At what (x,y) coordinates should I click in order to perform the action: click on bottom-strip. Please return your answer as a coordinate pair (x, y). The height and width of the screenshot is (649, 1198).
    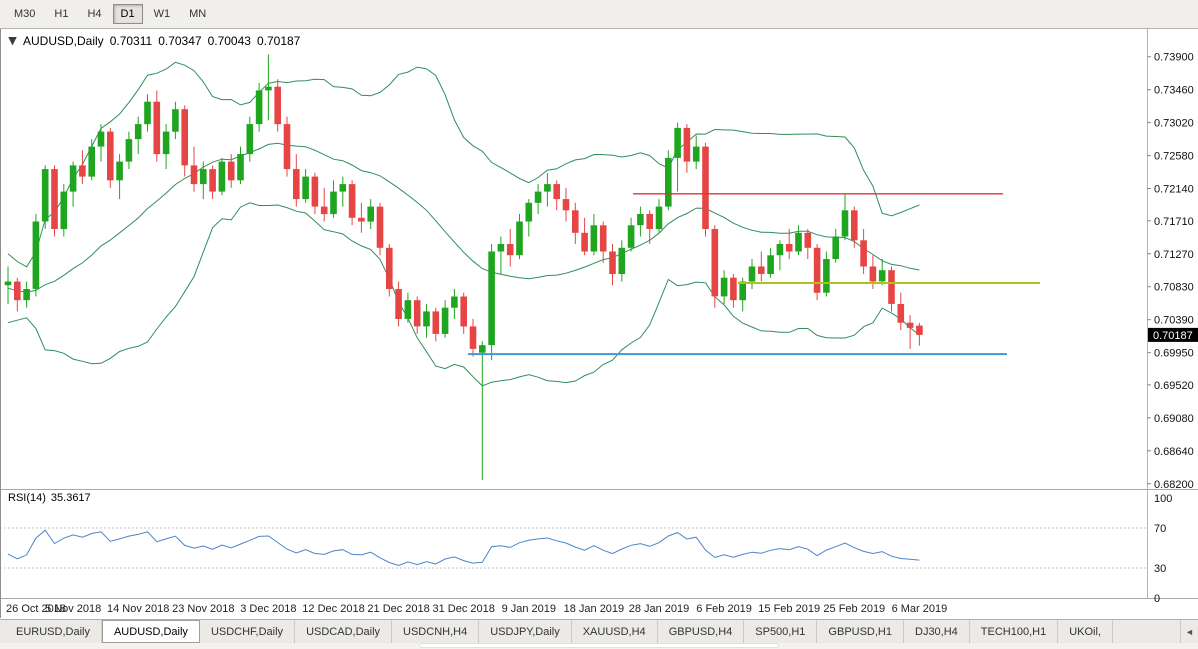
    Looking at the image, I should click on (599, 646).